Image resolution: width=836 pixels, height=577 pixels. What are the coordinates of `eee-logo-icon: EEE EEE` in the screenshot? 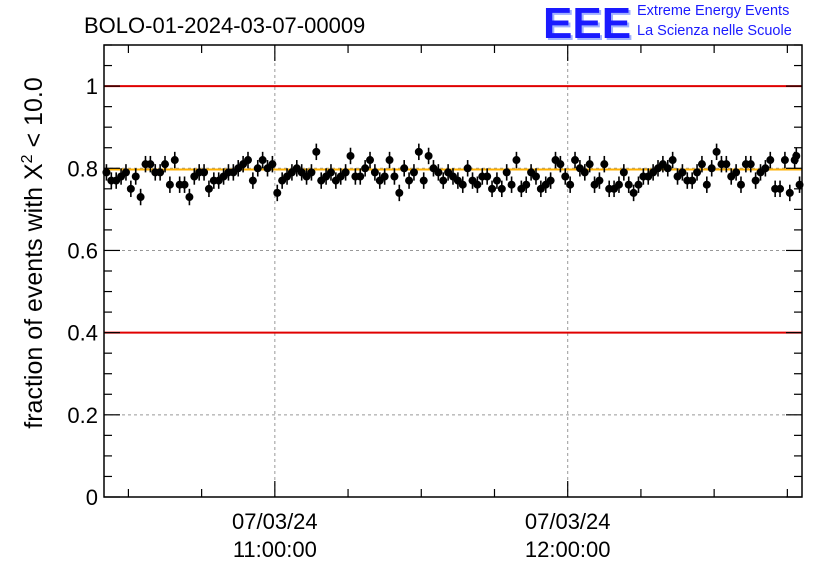 It's located at (588, 24).